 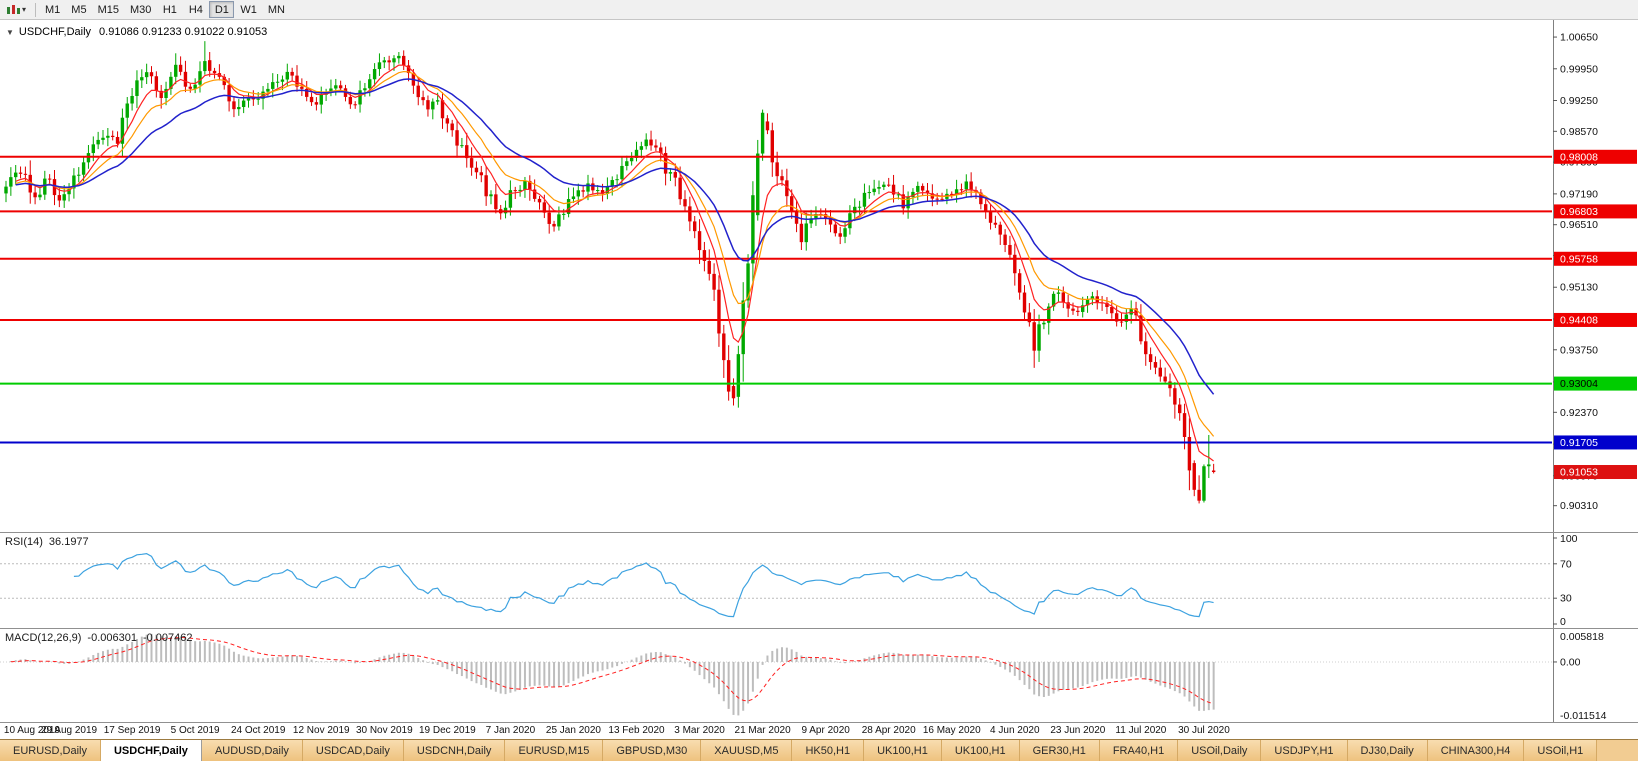 What do you see at coordinates (1579, 101) in the screenshot?
I see `svg-text: 0.99250` at bounding box center [1579, 101].